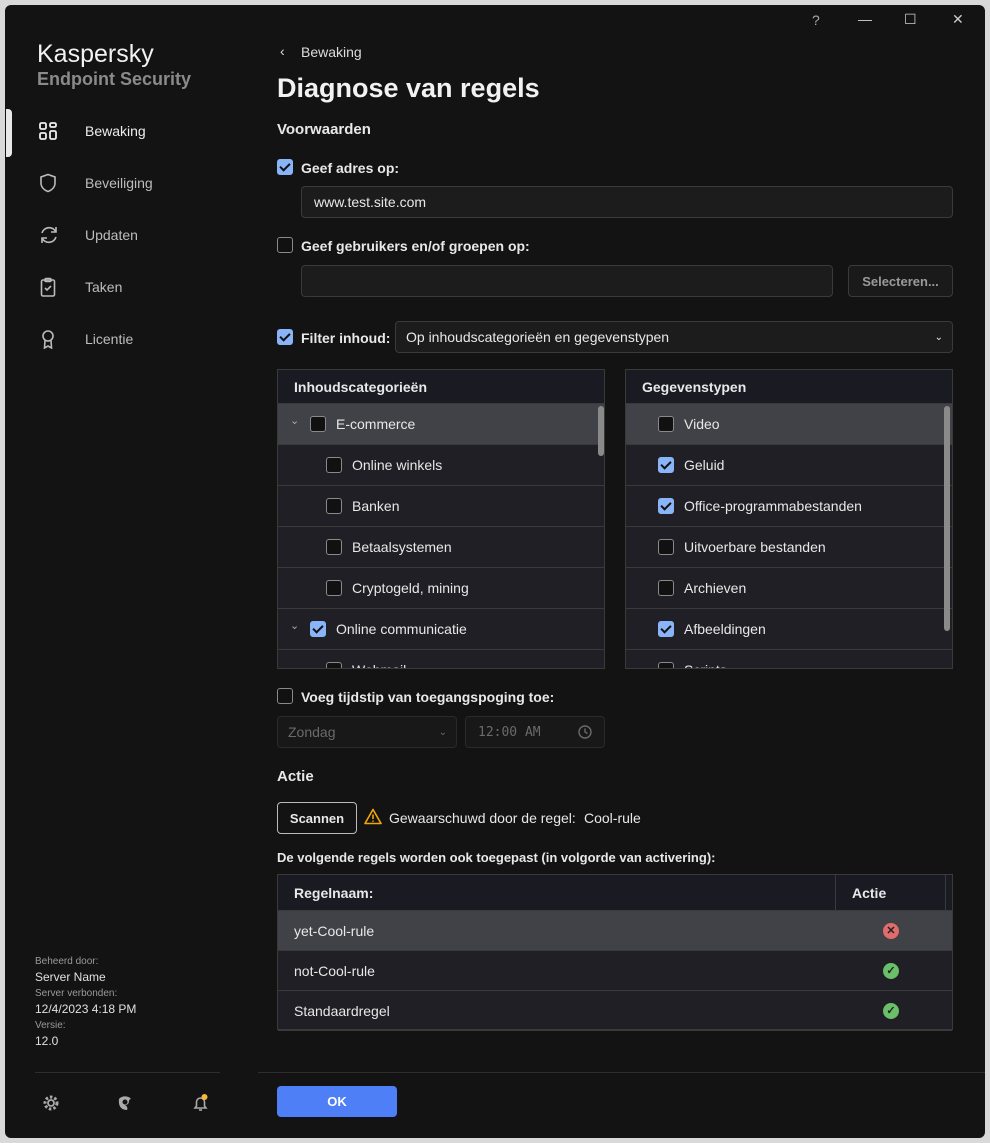  Describe the element at coordinates (130, 235) in the screenshot. I see `sidebar-item-updaten: Updaten` at that location.